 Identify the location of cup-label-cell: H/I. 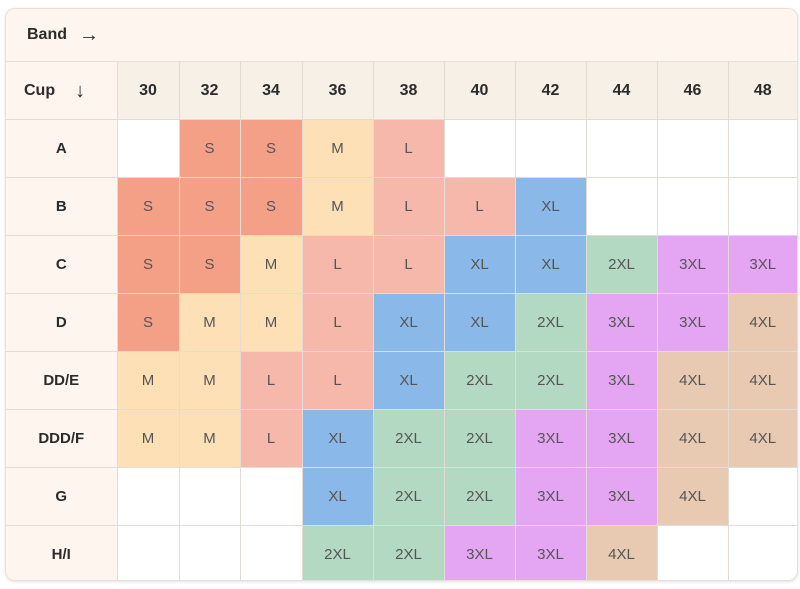
(62, 552).